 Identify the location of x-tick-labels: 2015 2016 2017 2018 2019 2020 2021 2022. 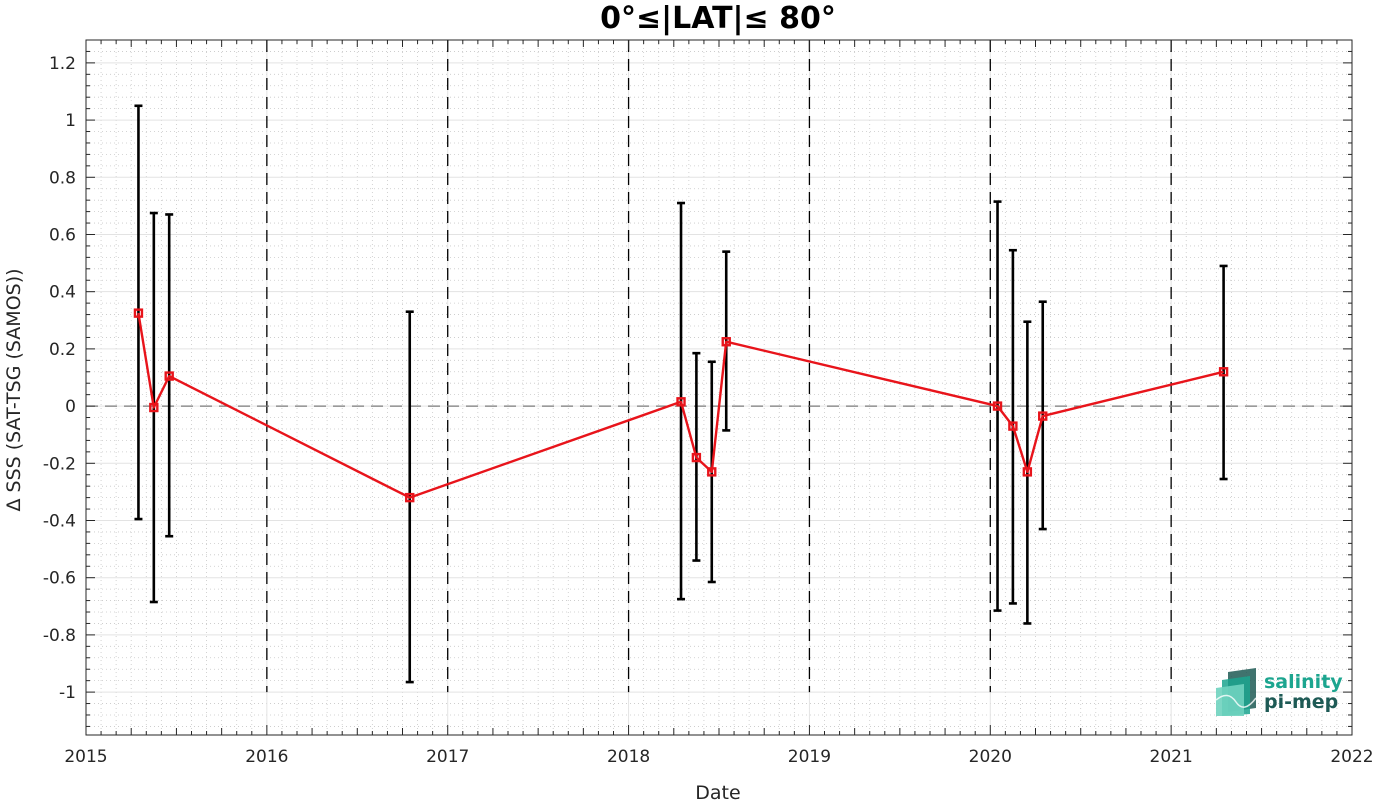
(718, 757).